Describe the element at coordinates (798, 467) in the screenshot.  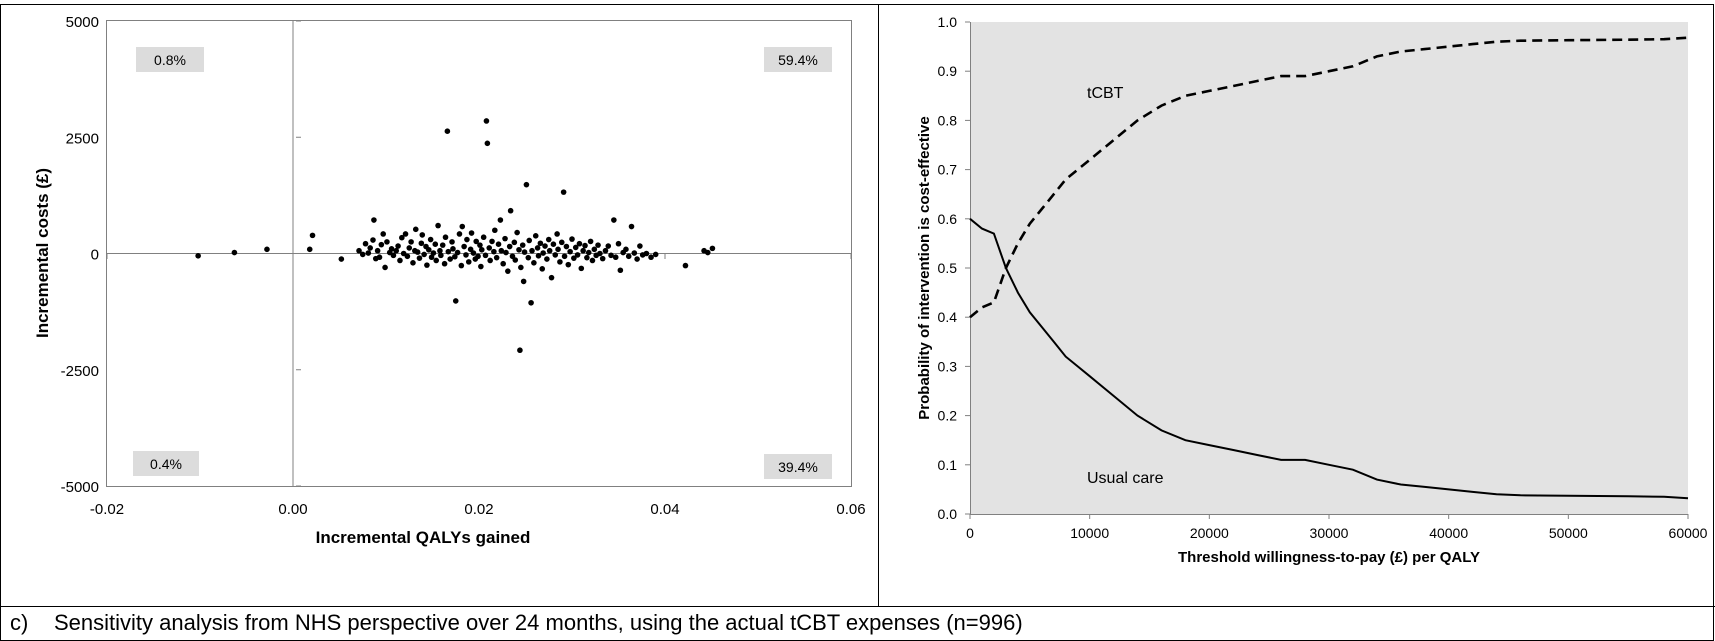
I see `quadrant-label-bottom-right: 39.4%` at that location.